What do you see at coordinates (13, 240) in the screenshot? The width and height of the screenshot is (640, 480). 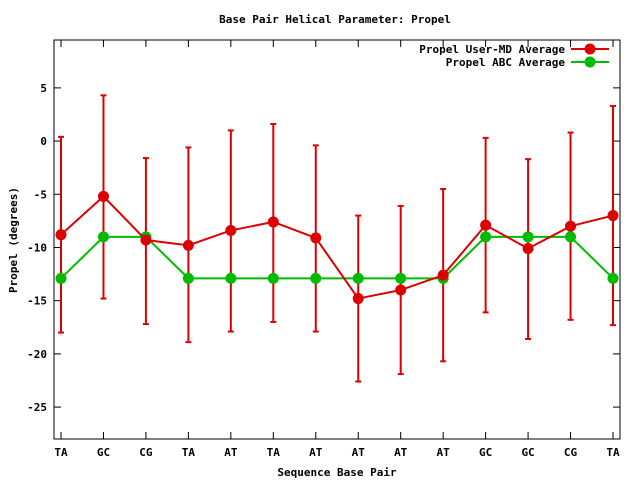 I see `y-axis-label: Propel (degrees)` at bounding box center [13, 240].